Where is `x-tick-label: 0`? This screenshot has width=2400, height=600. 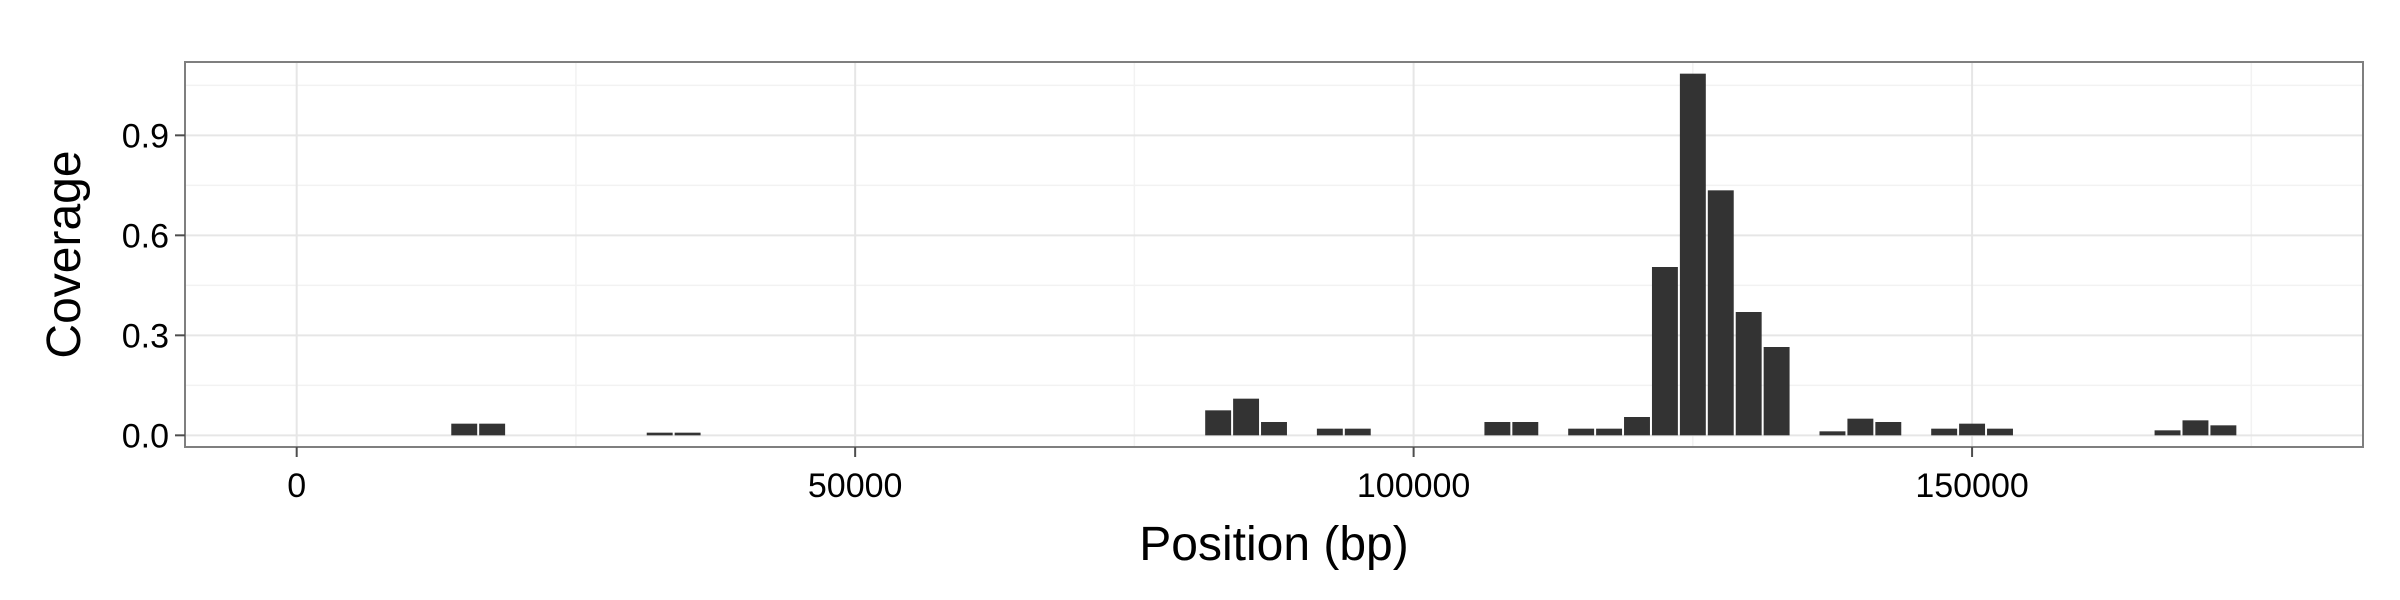
x-tick-label: 0 is located at coordinates (296, 486).